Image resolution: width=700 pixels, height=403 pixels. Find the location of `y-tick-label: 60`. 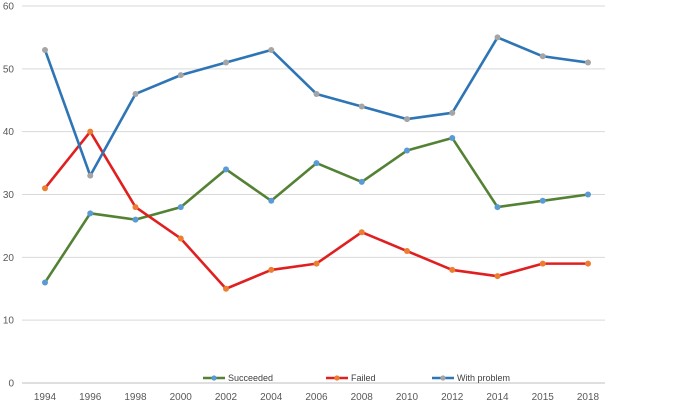

y-tick-label: 60 is located at coordinates (9, 7).